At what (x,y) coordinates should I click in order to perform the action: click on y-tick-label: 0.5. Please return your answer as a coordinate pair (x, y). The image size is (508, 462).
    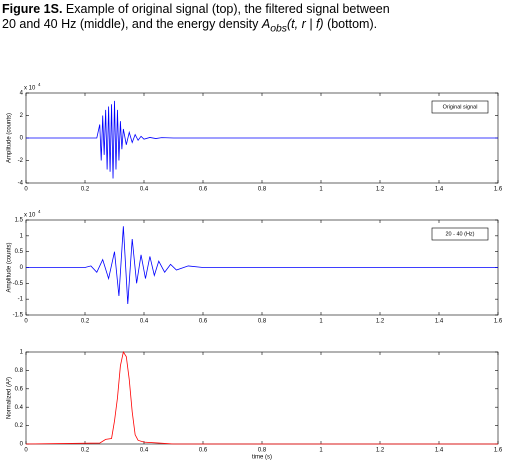
    Looking at the image, I should click on (19, 252).